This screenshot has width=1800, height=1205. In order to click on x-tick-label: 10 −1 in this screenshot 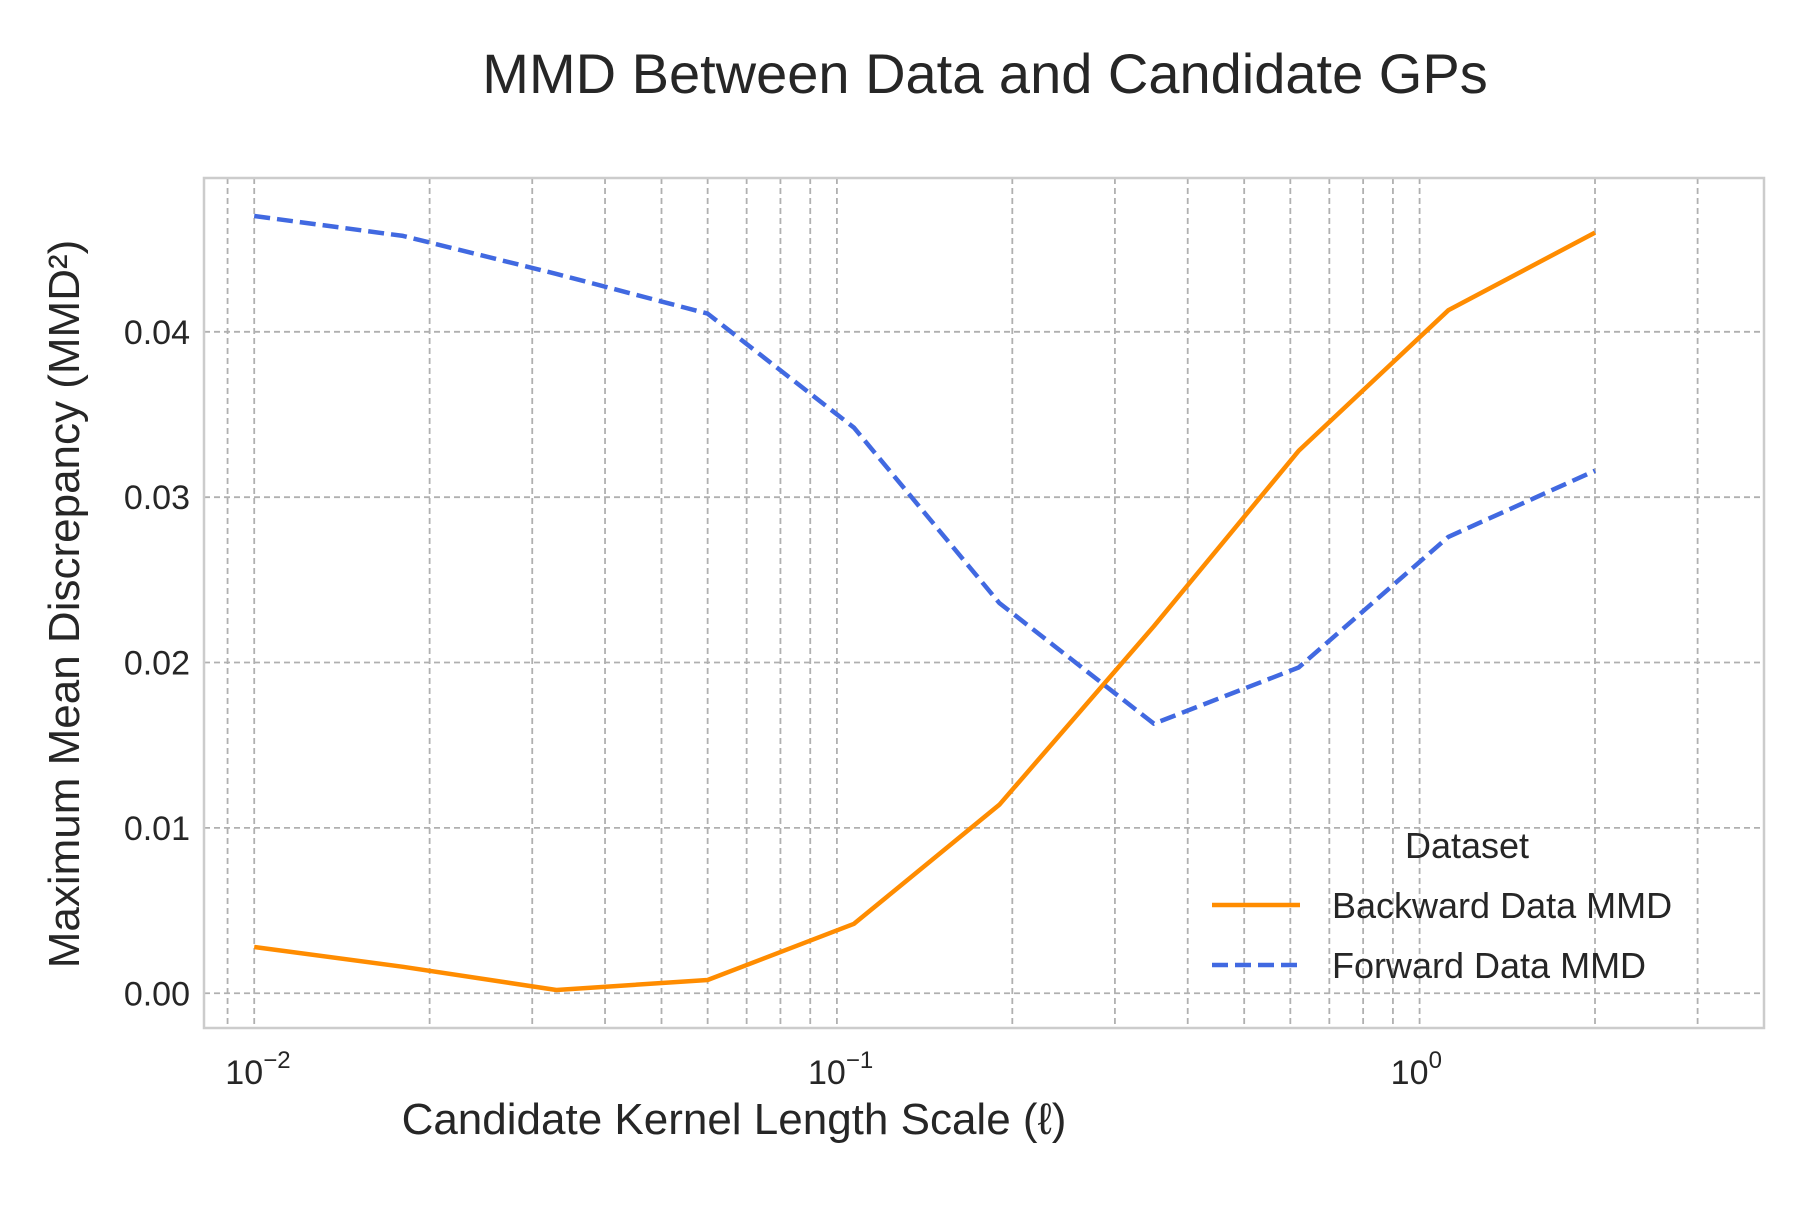, I will do `click(840, 1069)`.